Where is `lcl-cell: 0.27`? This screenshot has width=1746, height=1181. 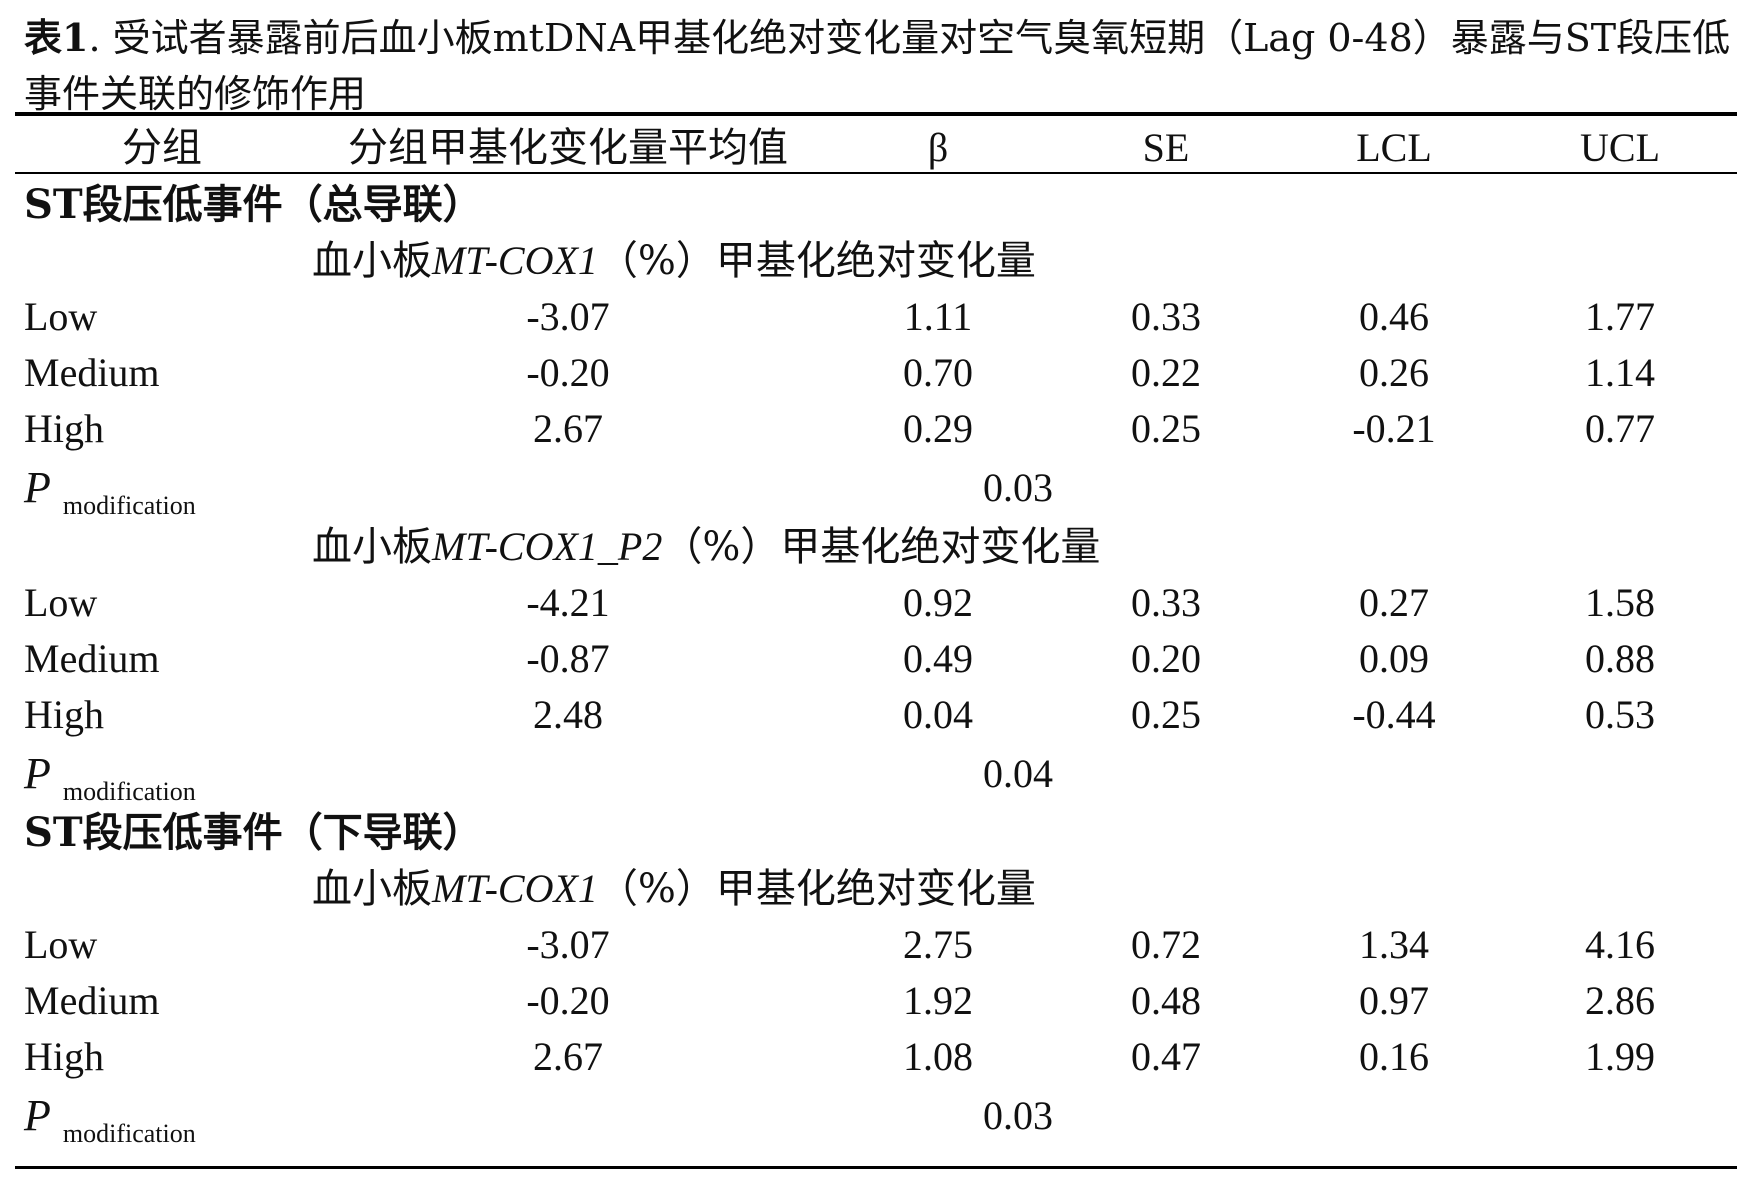 lcl-cell: 0.27 is located at coordinates (1394, 602).